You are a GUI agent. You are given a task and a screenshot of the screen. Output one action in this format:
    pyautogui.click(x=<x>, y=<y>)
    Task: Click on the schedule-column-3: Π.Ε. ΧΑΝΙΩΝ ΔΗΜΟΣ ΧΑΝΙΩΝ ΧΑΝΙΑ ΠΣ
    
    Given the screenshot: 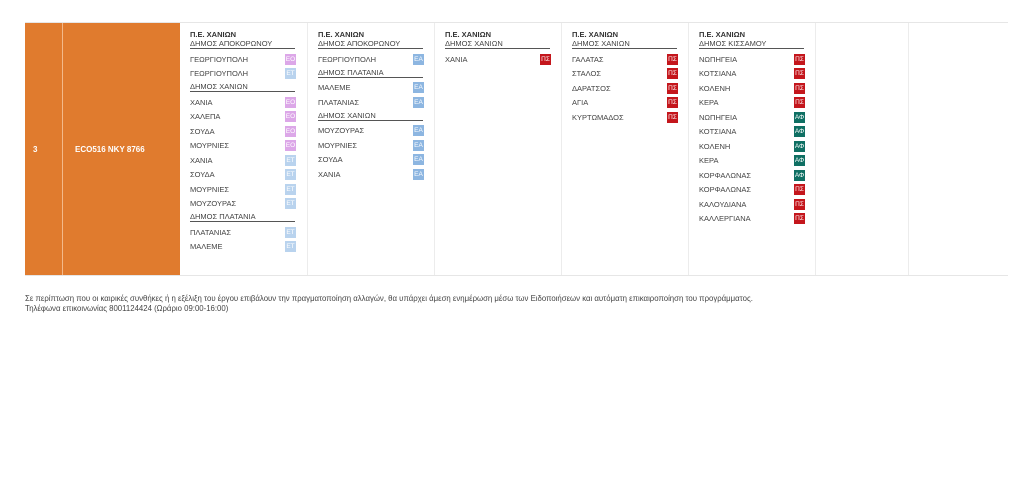 What is the action you would take?
    pyautogui.click(x=498, y=149)
    